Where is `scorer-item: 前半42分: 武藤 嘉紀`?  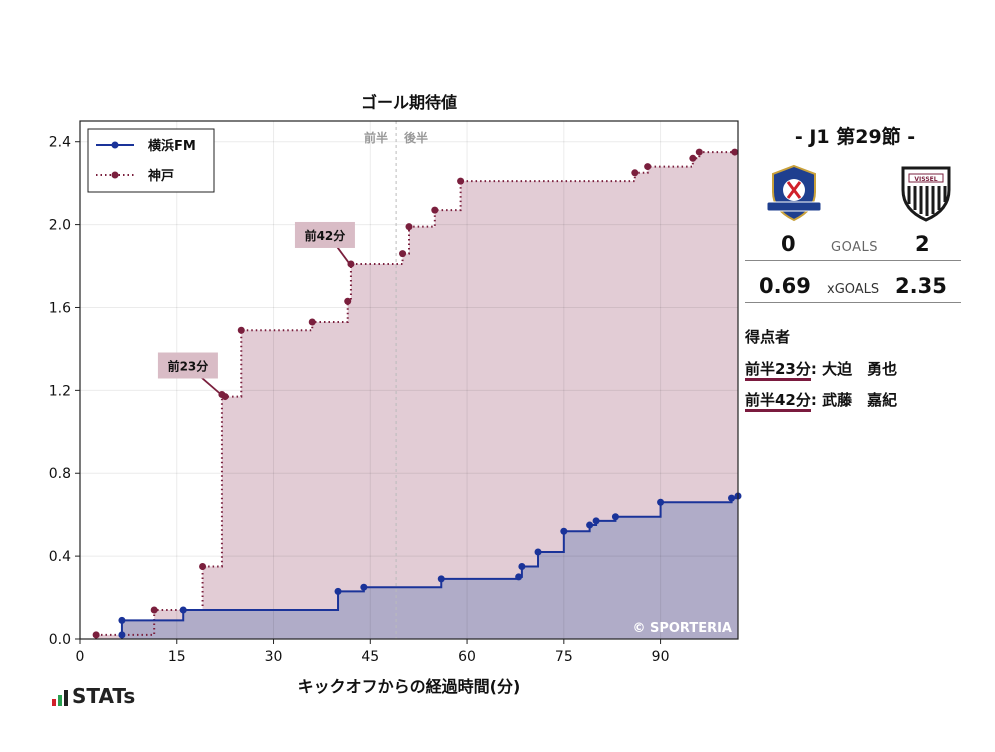
scorer-item: 前半42分: 武藤 嘉紀 is located at coordinates (821, 400).